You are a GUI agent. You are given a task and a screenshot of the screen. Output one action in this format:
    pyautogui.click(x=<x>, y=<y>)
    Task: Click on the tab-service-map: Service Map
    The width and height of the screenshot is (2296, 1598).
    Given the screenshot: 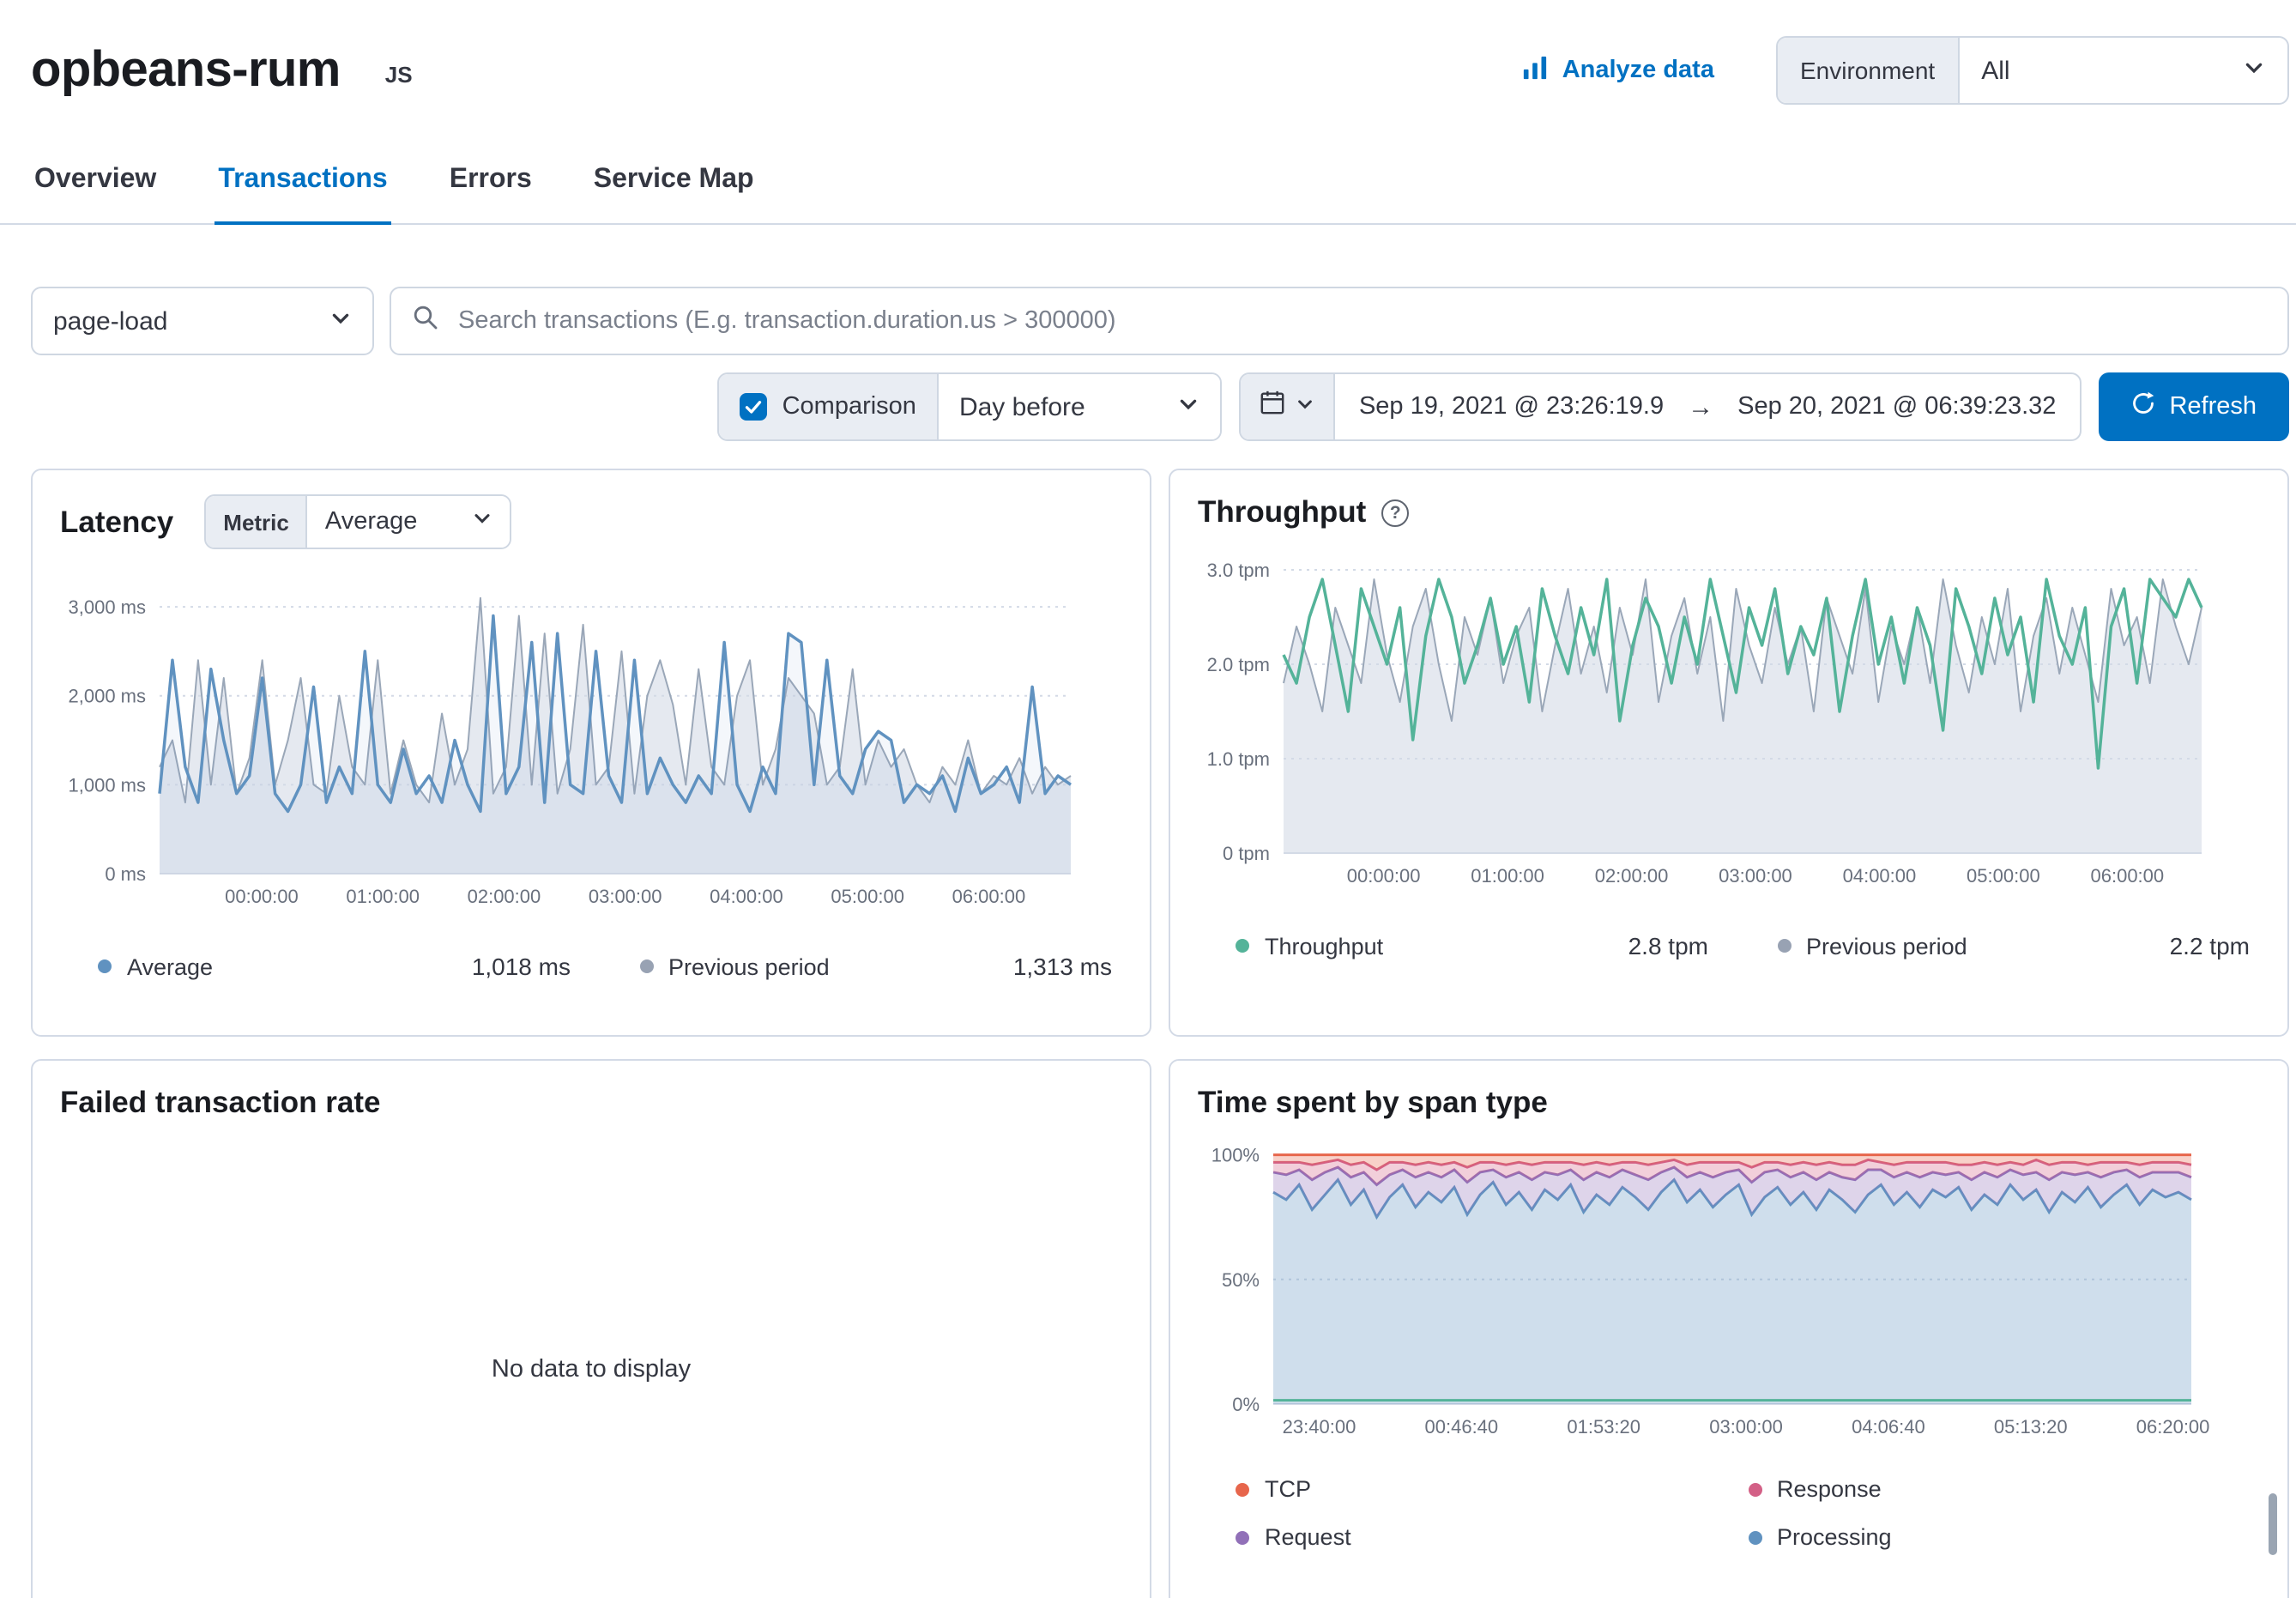 What is the action you would take?
    pyautogui.click(x=674, y=180)
    